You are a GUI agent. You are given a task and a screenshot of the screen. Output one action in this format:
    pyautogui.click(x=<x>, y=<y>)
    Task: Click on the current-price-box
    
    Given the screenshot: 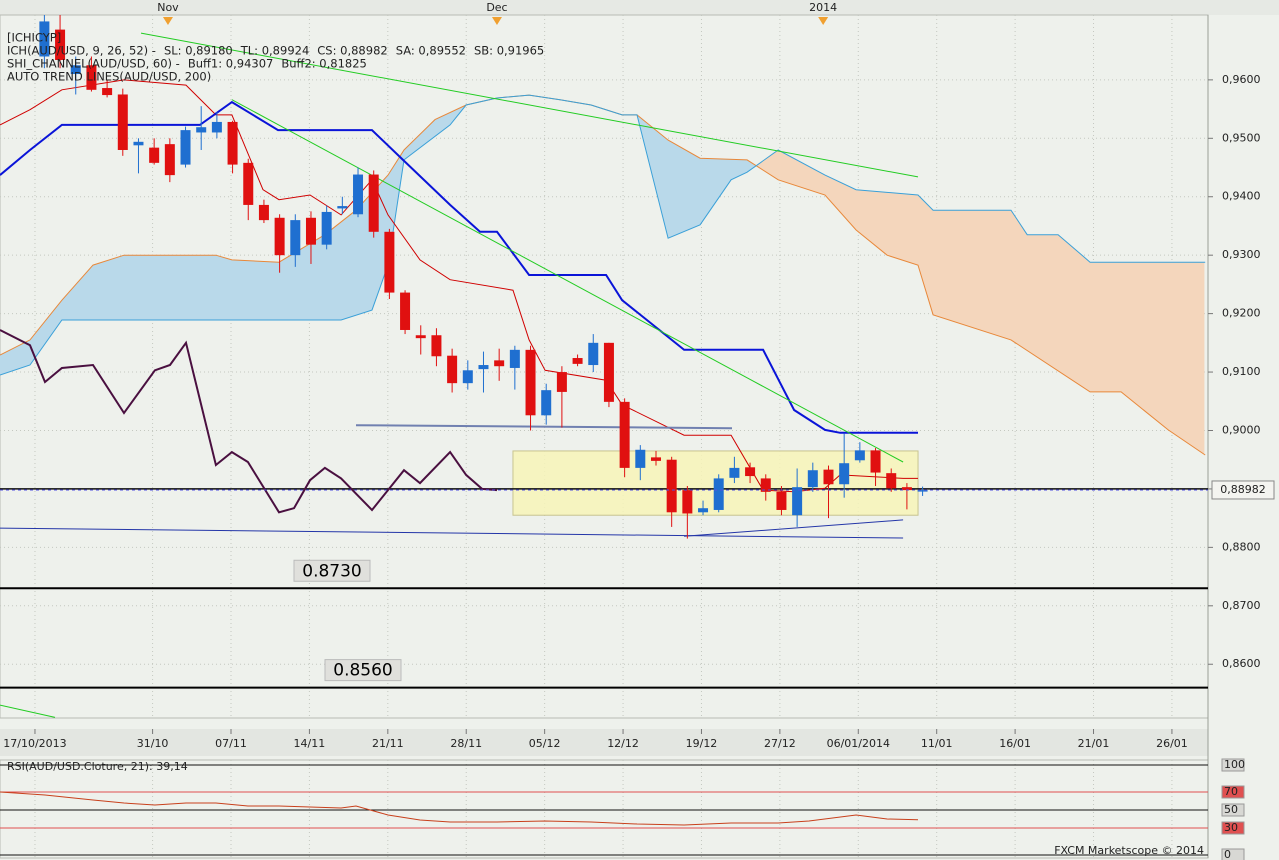 What is the action you would take?
    pyautogui.click(x=1243, y=490)
    